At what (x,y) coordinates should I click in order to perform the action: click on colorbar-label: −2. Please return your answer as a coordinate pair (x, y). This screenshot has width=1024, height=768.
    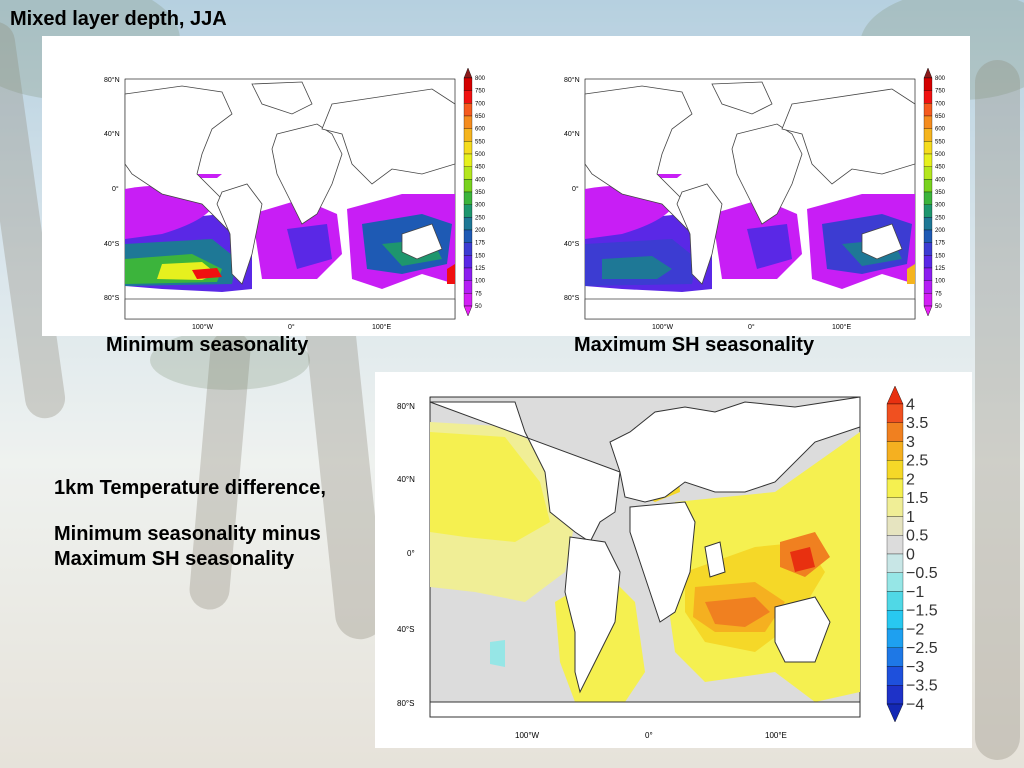
    Looking at the image, I should click on (915, 629).